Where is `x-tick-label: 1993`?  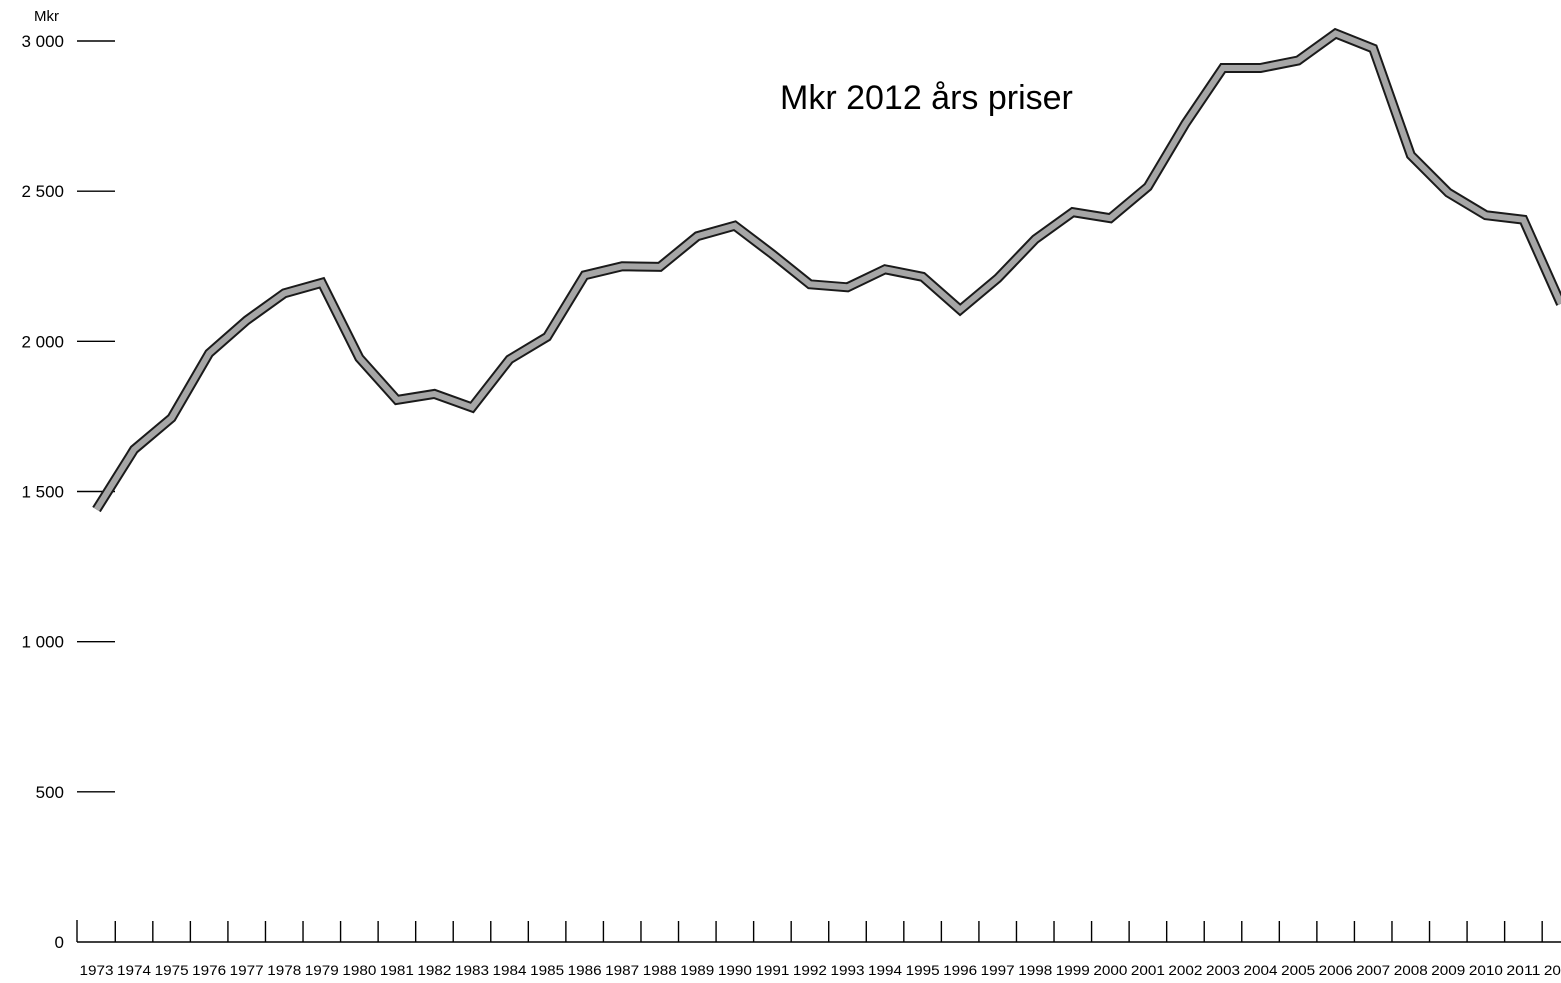 x-tick-label: 1993 is located at coordinates (848, 970).